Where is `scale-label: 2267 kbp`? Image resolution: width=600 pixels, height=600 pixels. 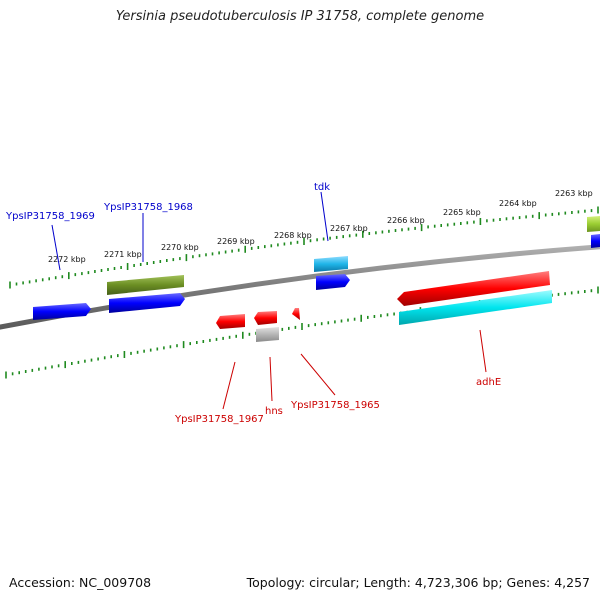
scale-label: 2267 kbp is located at coordinates (349, 228).